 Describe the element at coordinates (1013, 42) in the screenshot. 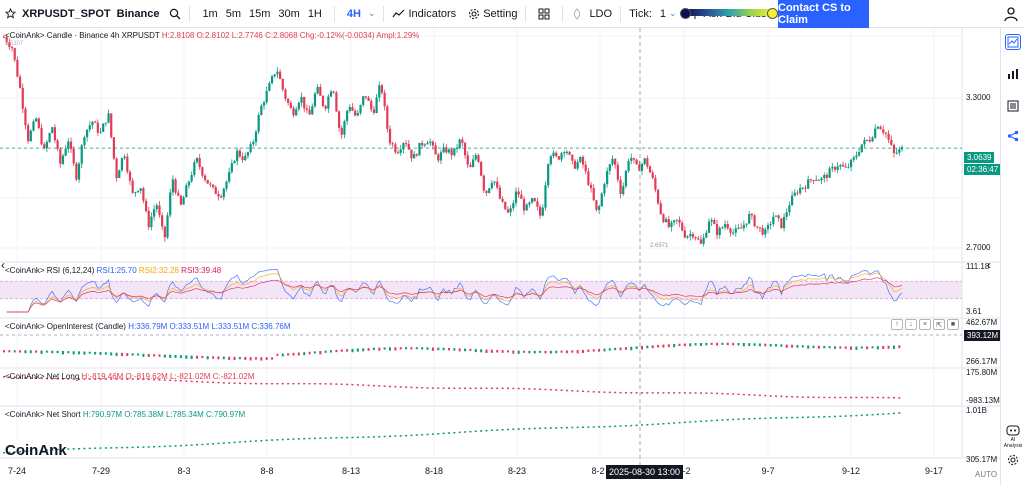

I see `chart-panel-icon` at that location.